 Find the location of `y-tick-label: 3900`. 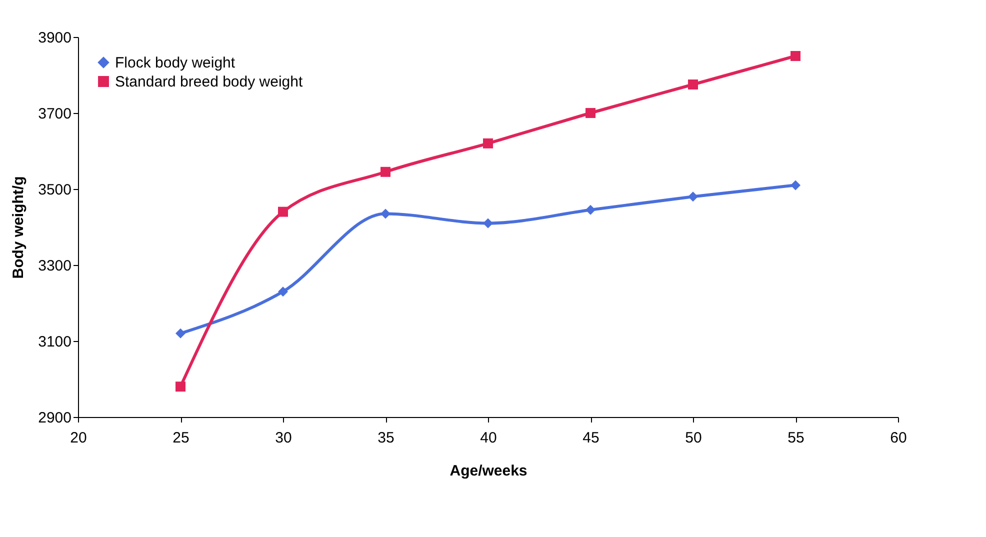

y-tick-label: 3900 is located at coordinates (55, 38).